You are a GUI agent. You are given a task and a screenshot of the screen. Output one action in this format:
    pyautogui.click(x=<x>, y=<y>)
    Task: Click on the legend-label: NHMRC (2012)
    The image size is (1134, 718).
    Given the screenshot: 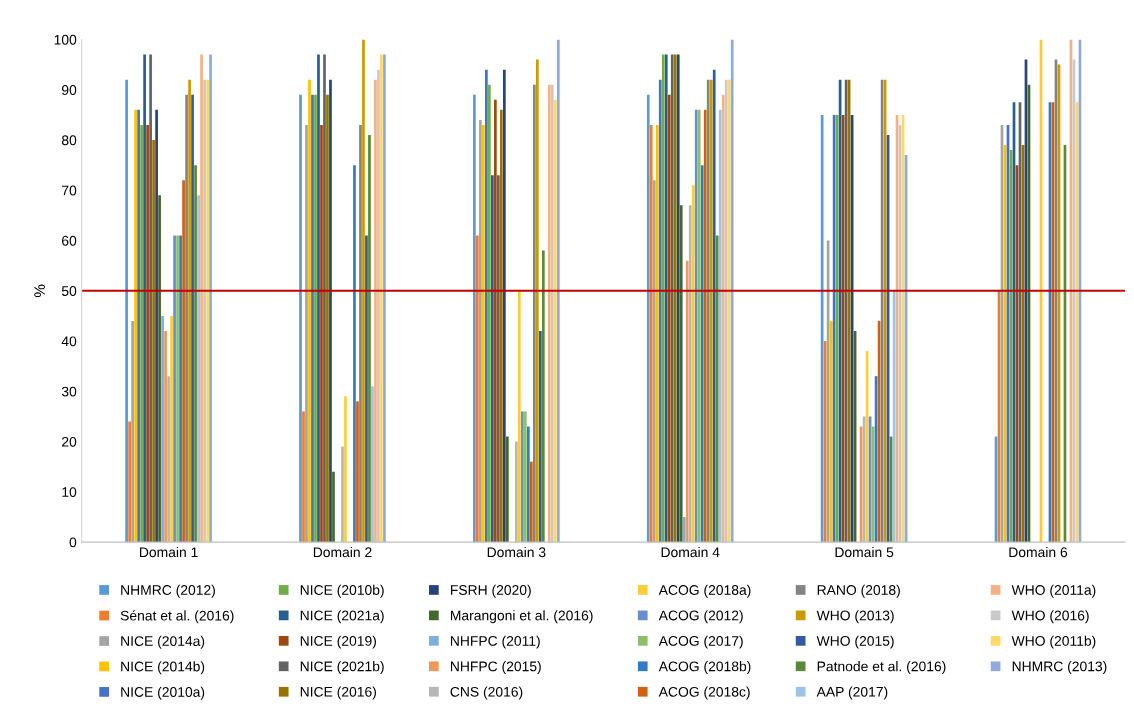 What is the action you would take?
    pyautogui.click(x=168, y=591)
    